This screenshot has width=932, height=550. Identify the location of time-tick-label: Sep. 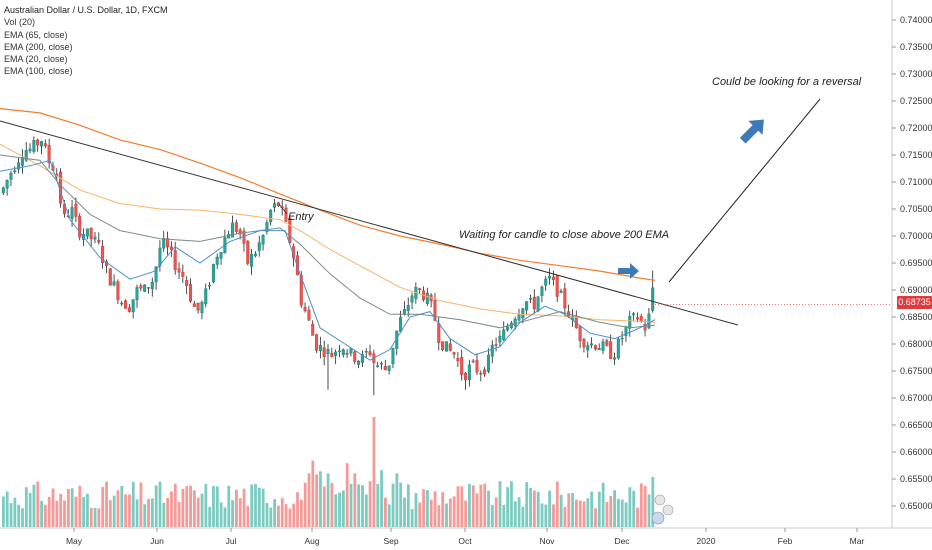
(390, 541).